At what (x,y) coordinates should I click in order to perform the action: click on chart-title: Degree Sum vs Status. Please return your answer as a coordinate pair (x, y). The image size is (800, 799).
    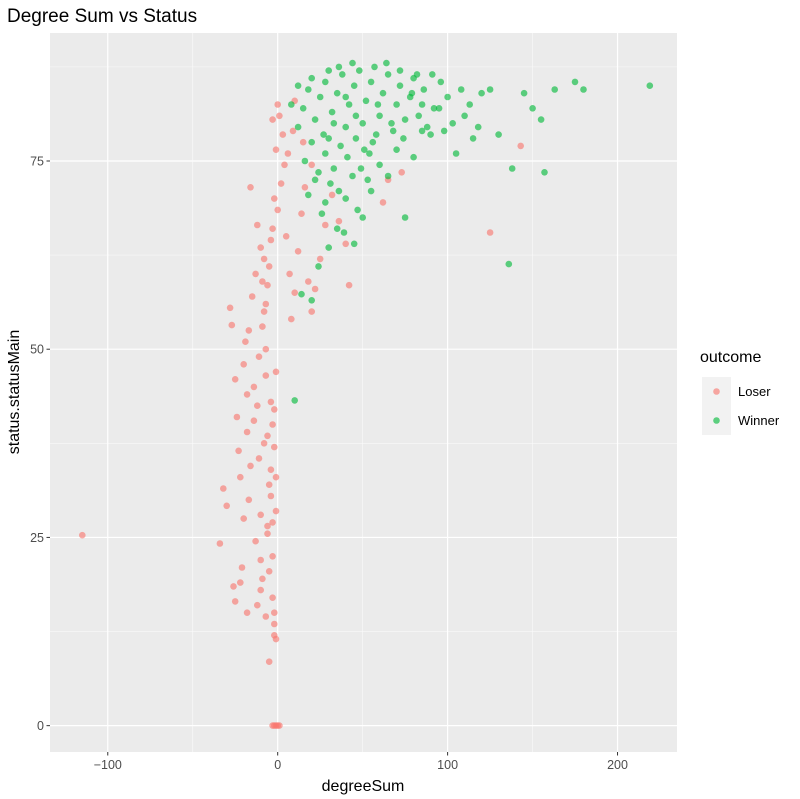
    Looking at the image, I should click on (102, 16).